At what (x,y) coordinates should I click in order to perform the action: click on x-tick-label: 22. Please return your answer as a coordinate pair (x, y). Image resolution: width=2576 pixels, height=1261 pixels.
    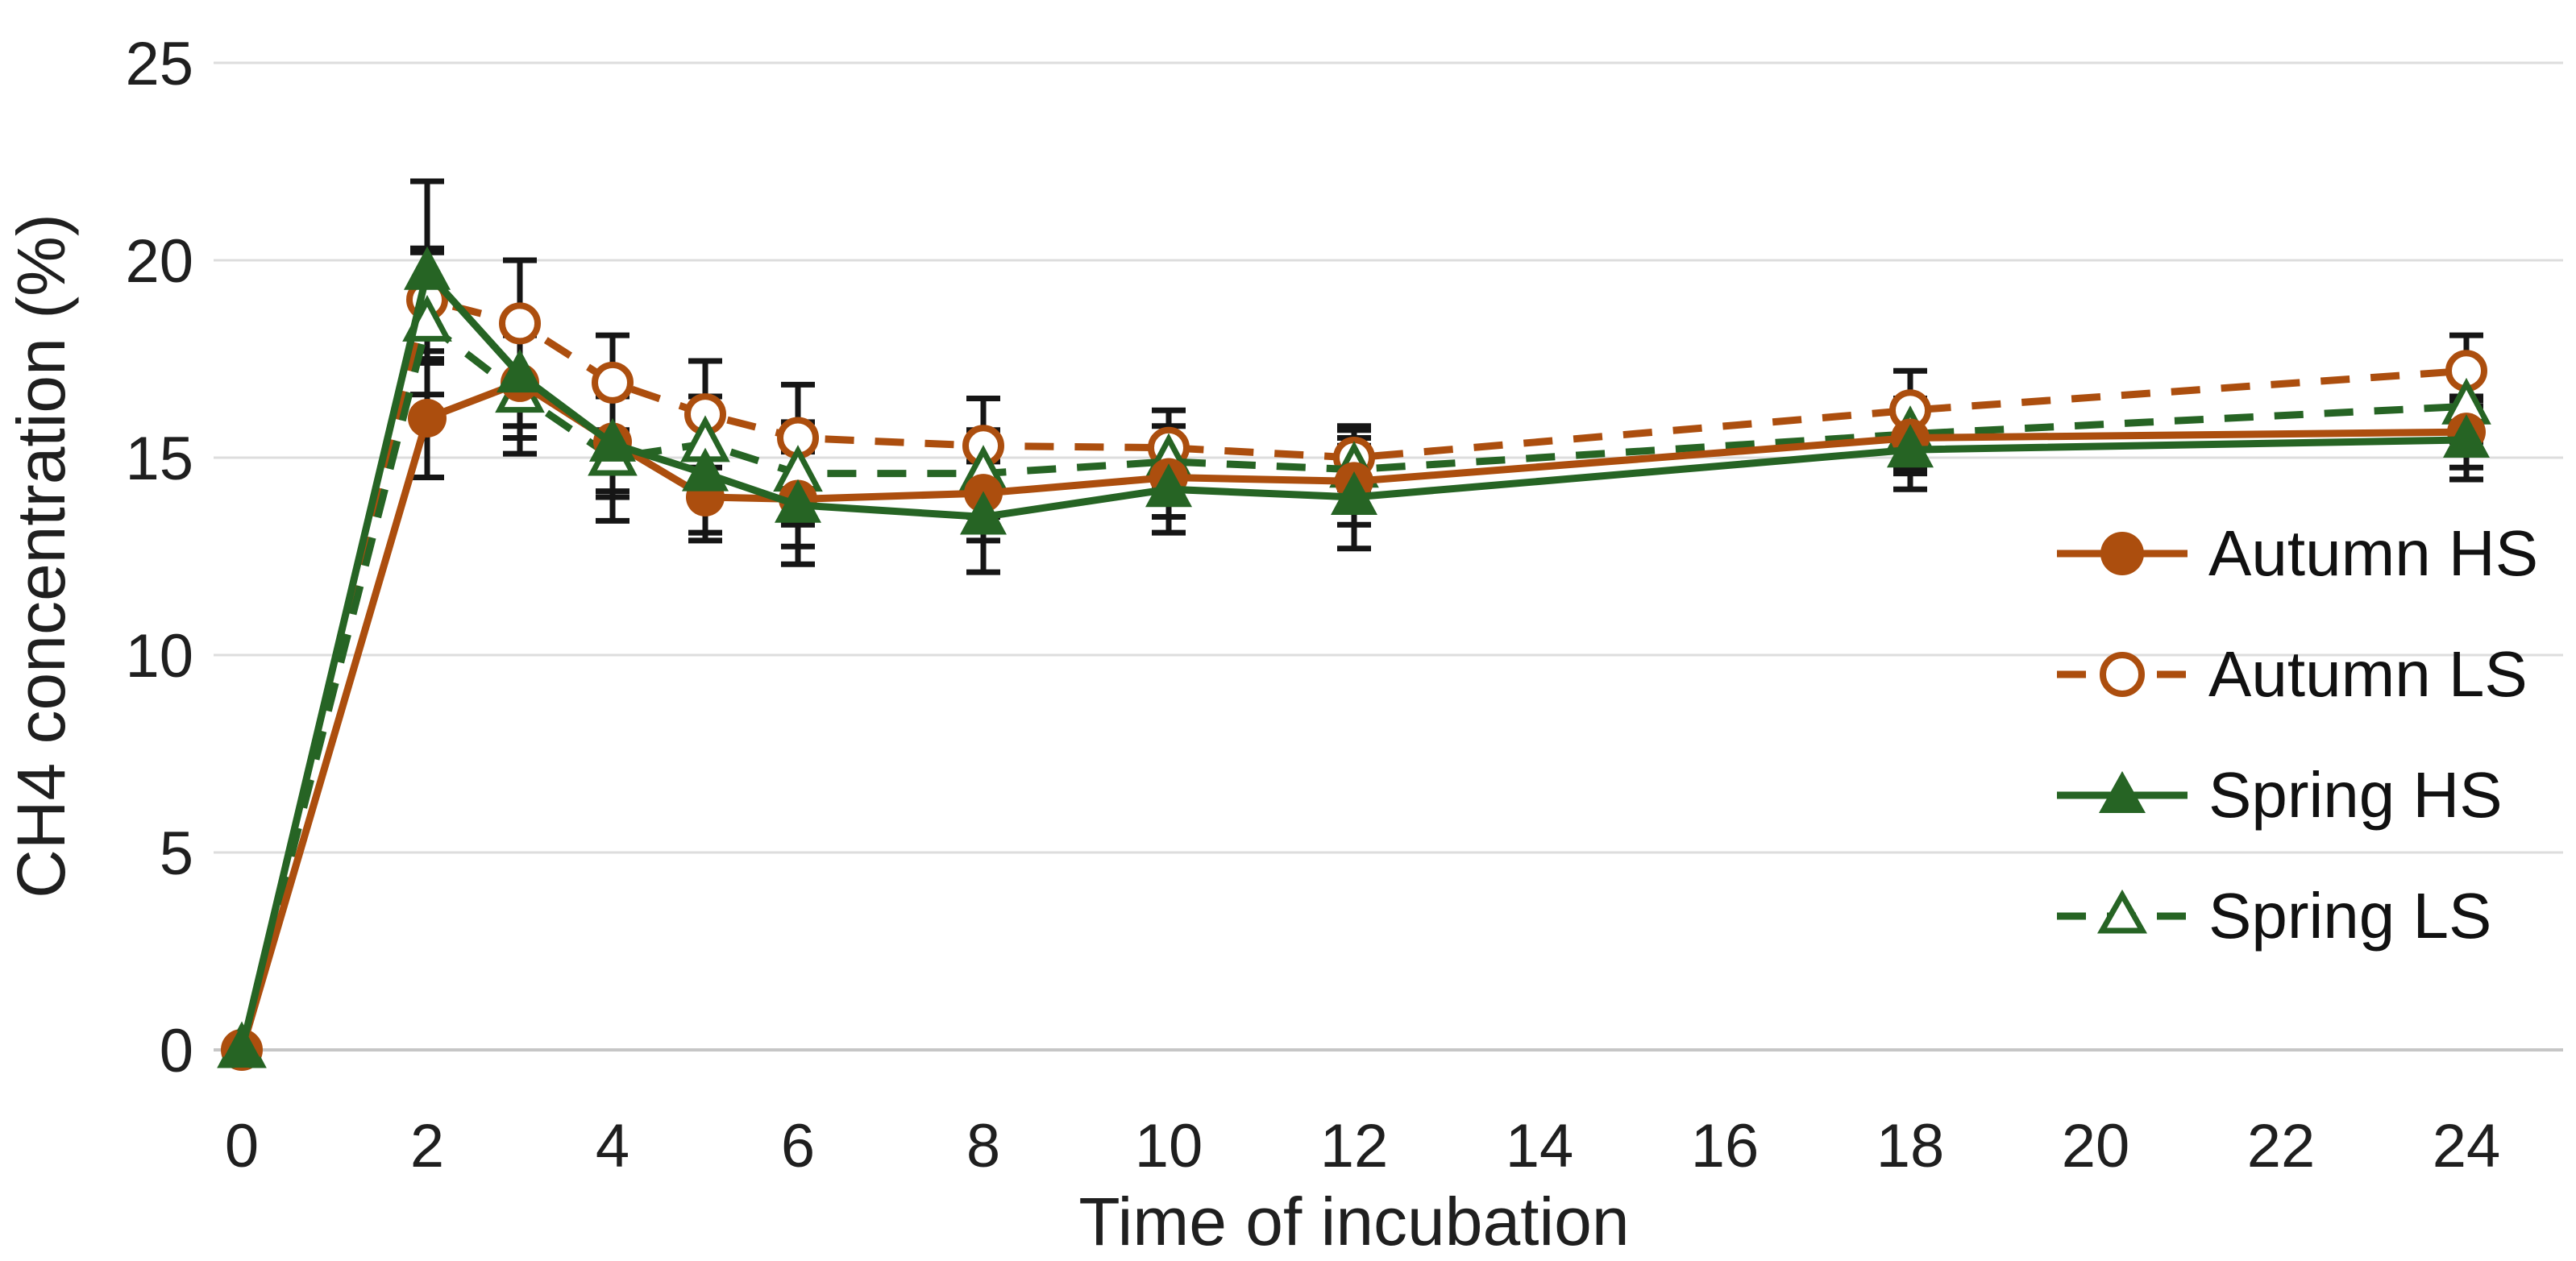
    Looking at the image, I should click on (2281, 1146).